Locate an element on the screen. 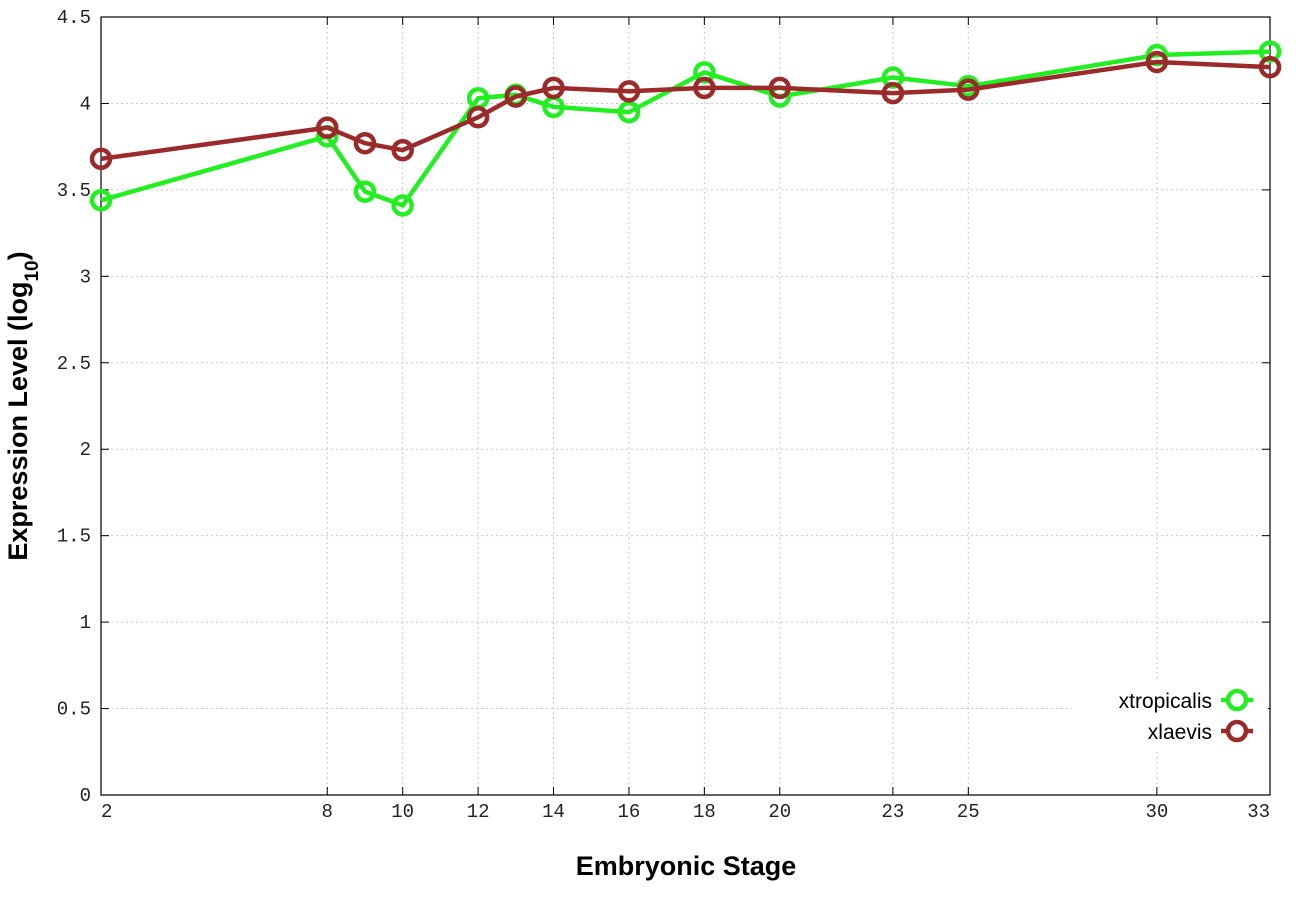  x-tick-label: 12 is located at coordinates (478, 812).